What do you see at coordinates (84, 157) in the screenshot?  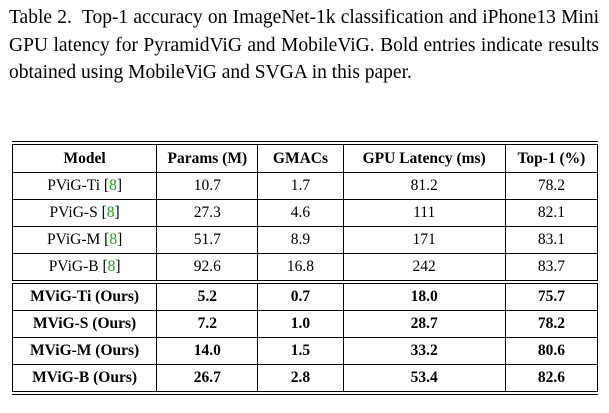 I see `header-cell: Model` at bounding box center [84, 157].